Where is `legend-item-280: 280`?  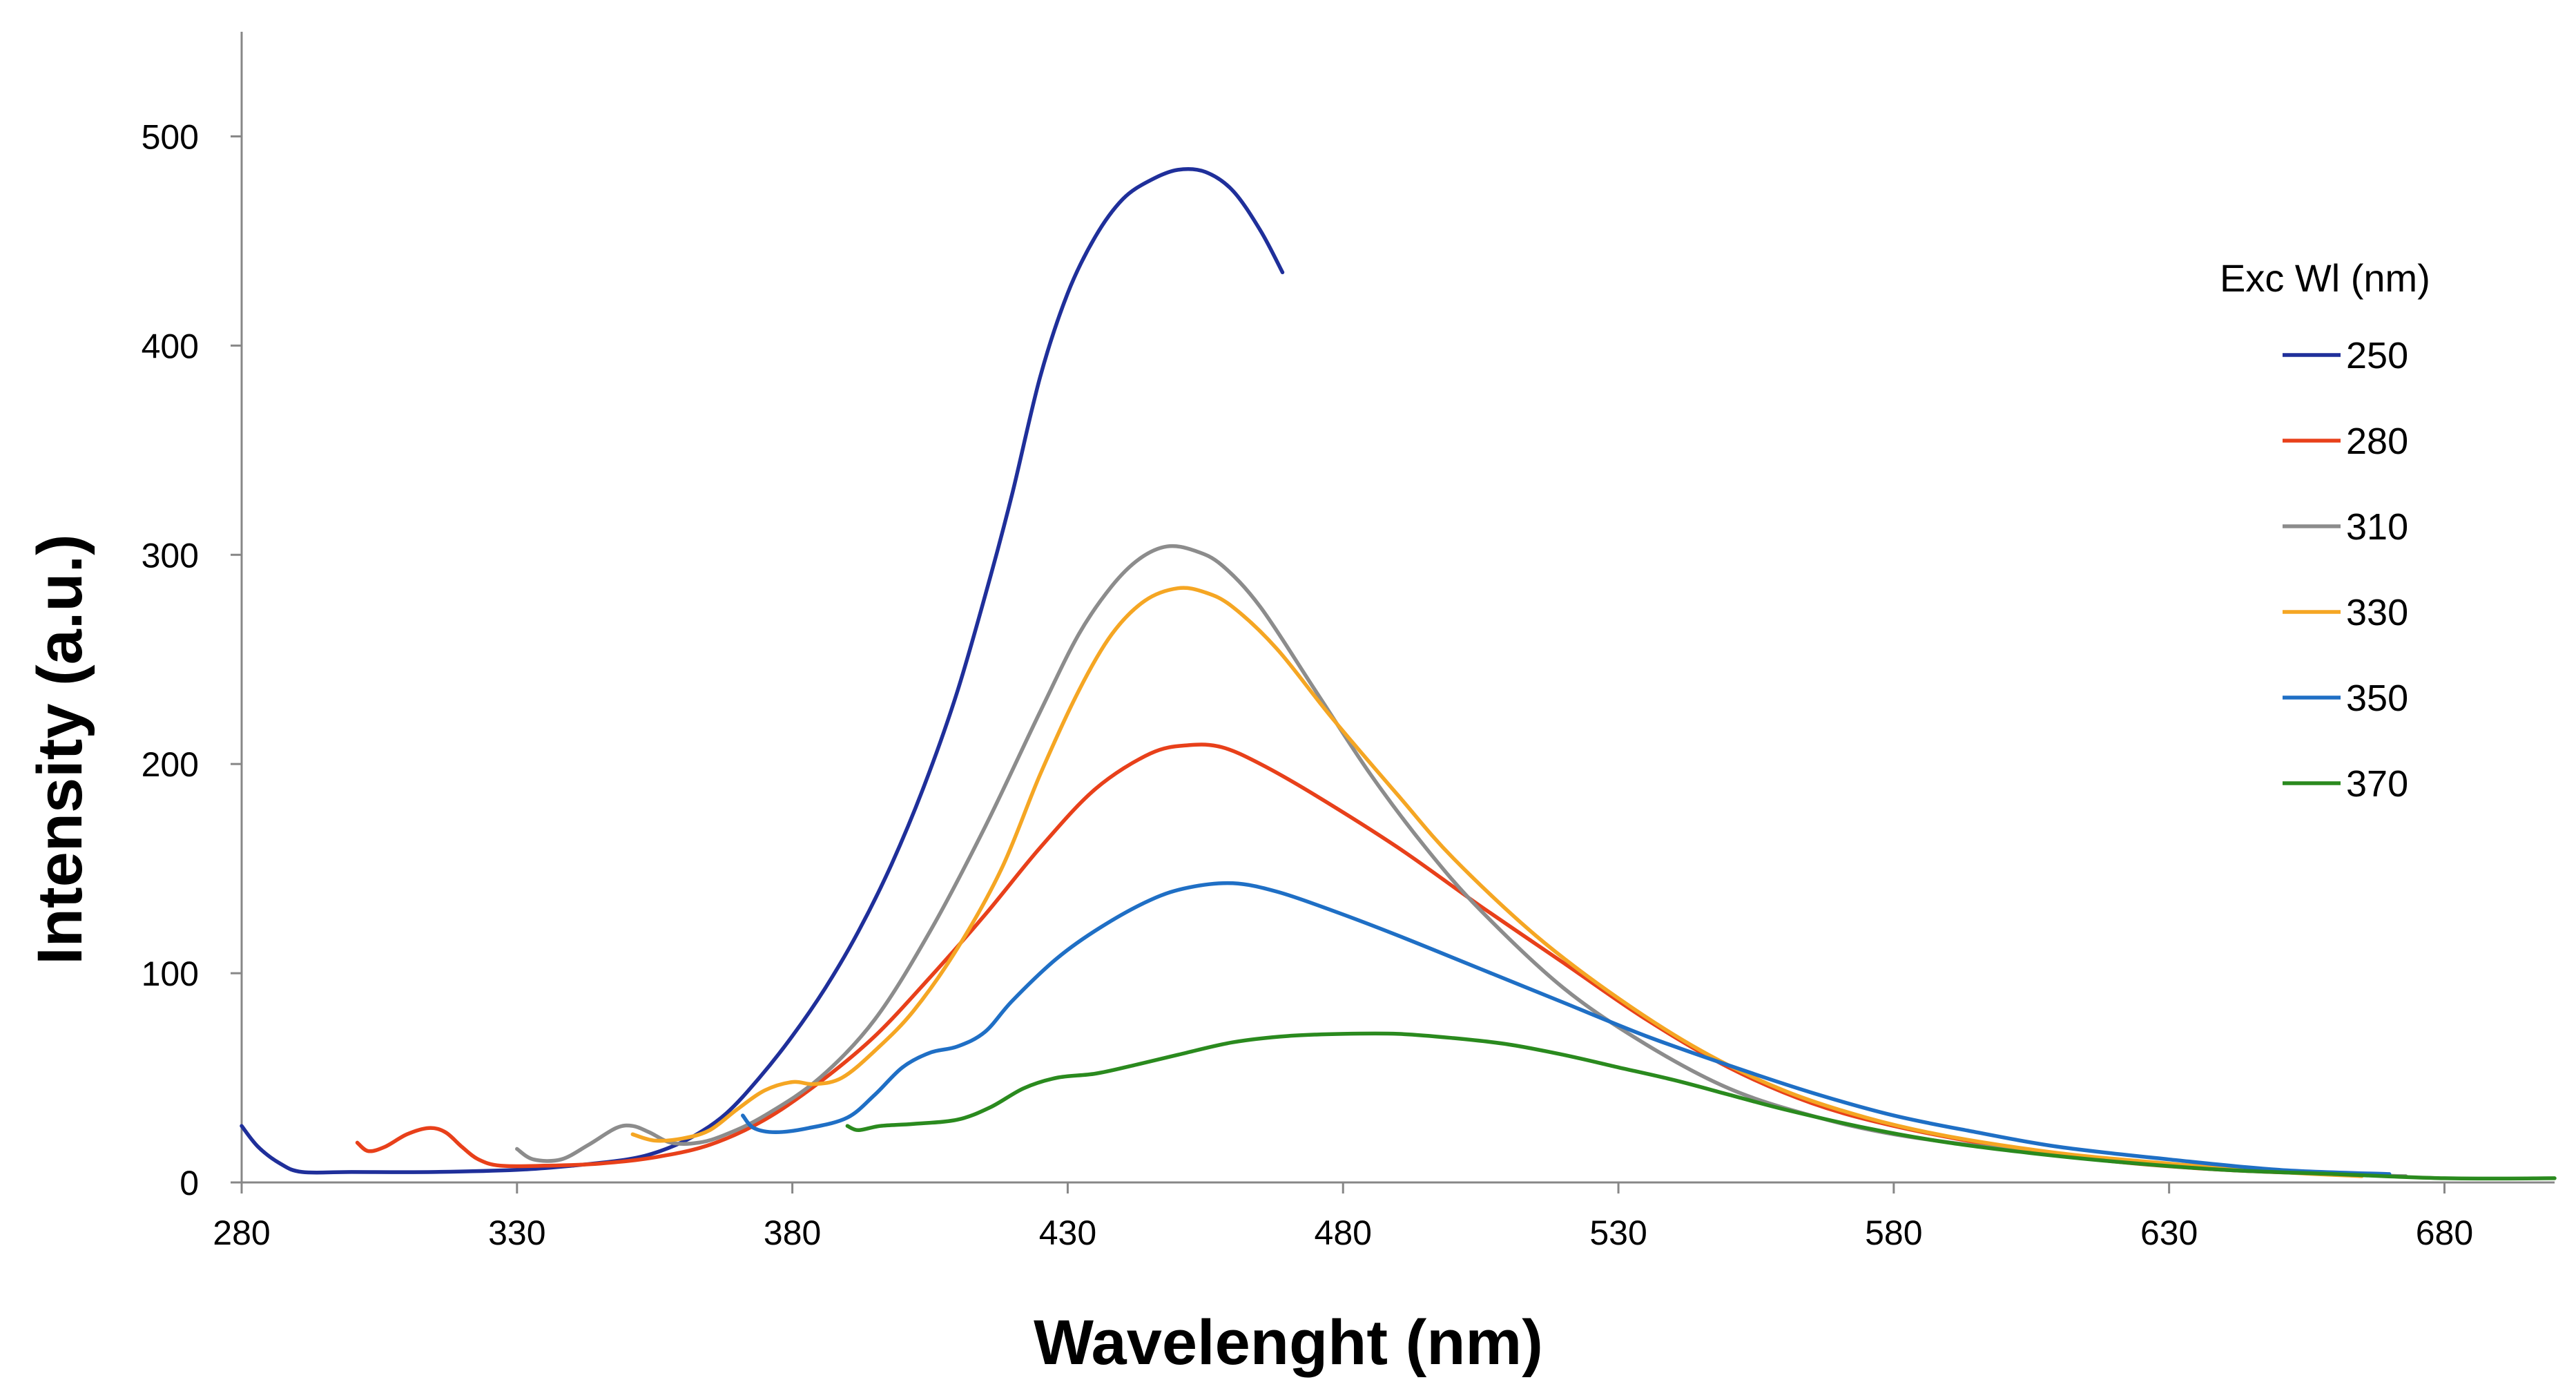
legend-item-280: 280 is located at coordinates (2346, 442).